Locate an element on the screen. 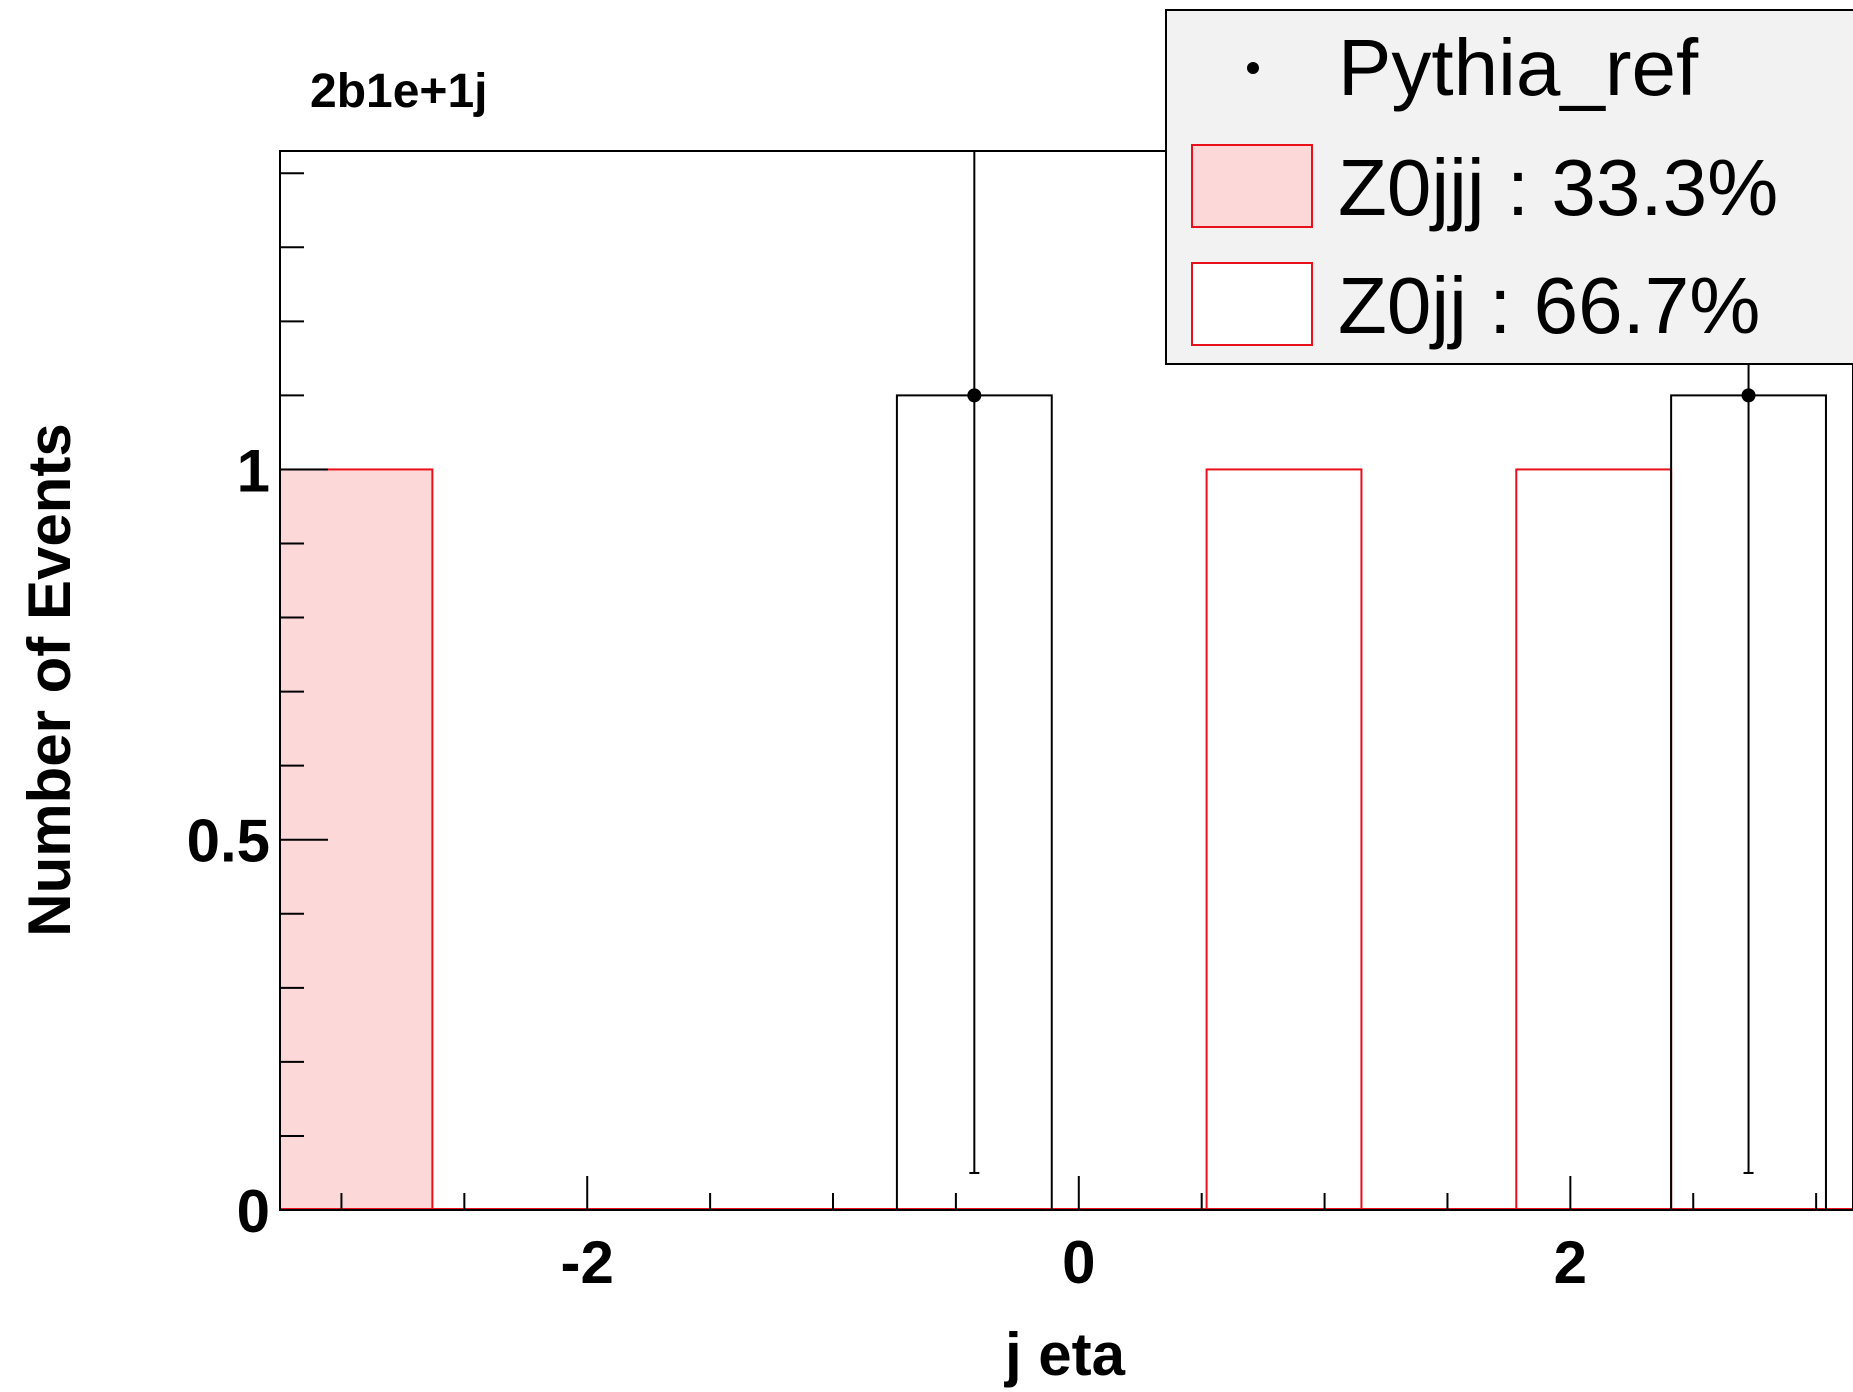  chart-title: 2b1e+1j is located at coordinates (398, 91).